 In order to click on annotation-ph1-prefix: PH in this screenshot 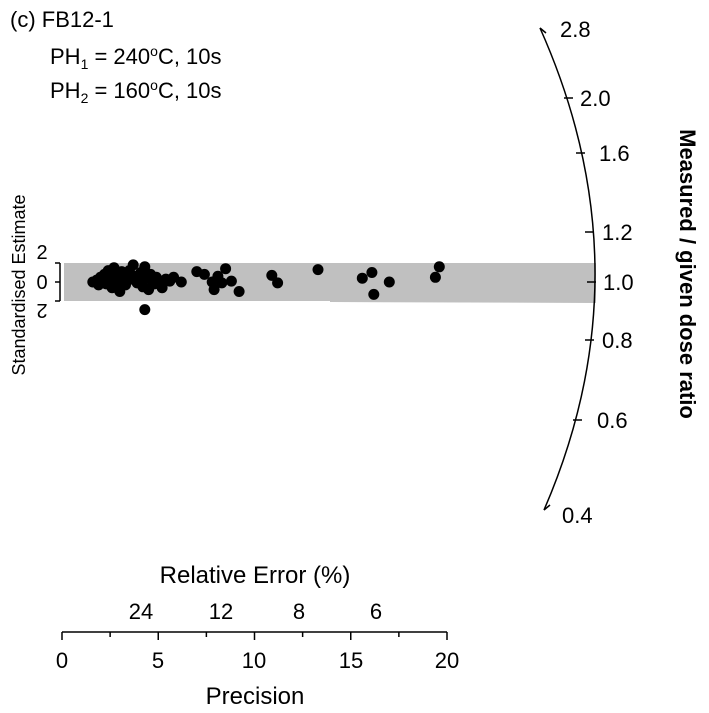, I will do `click(65, 56)`.